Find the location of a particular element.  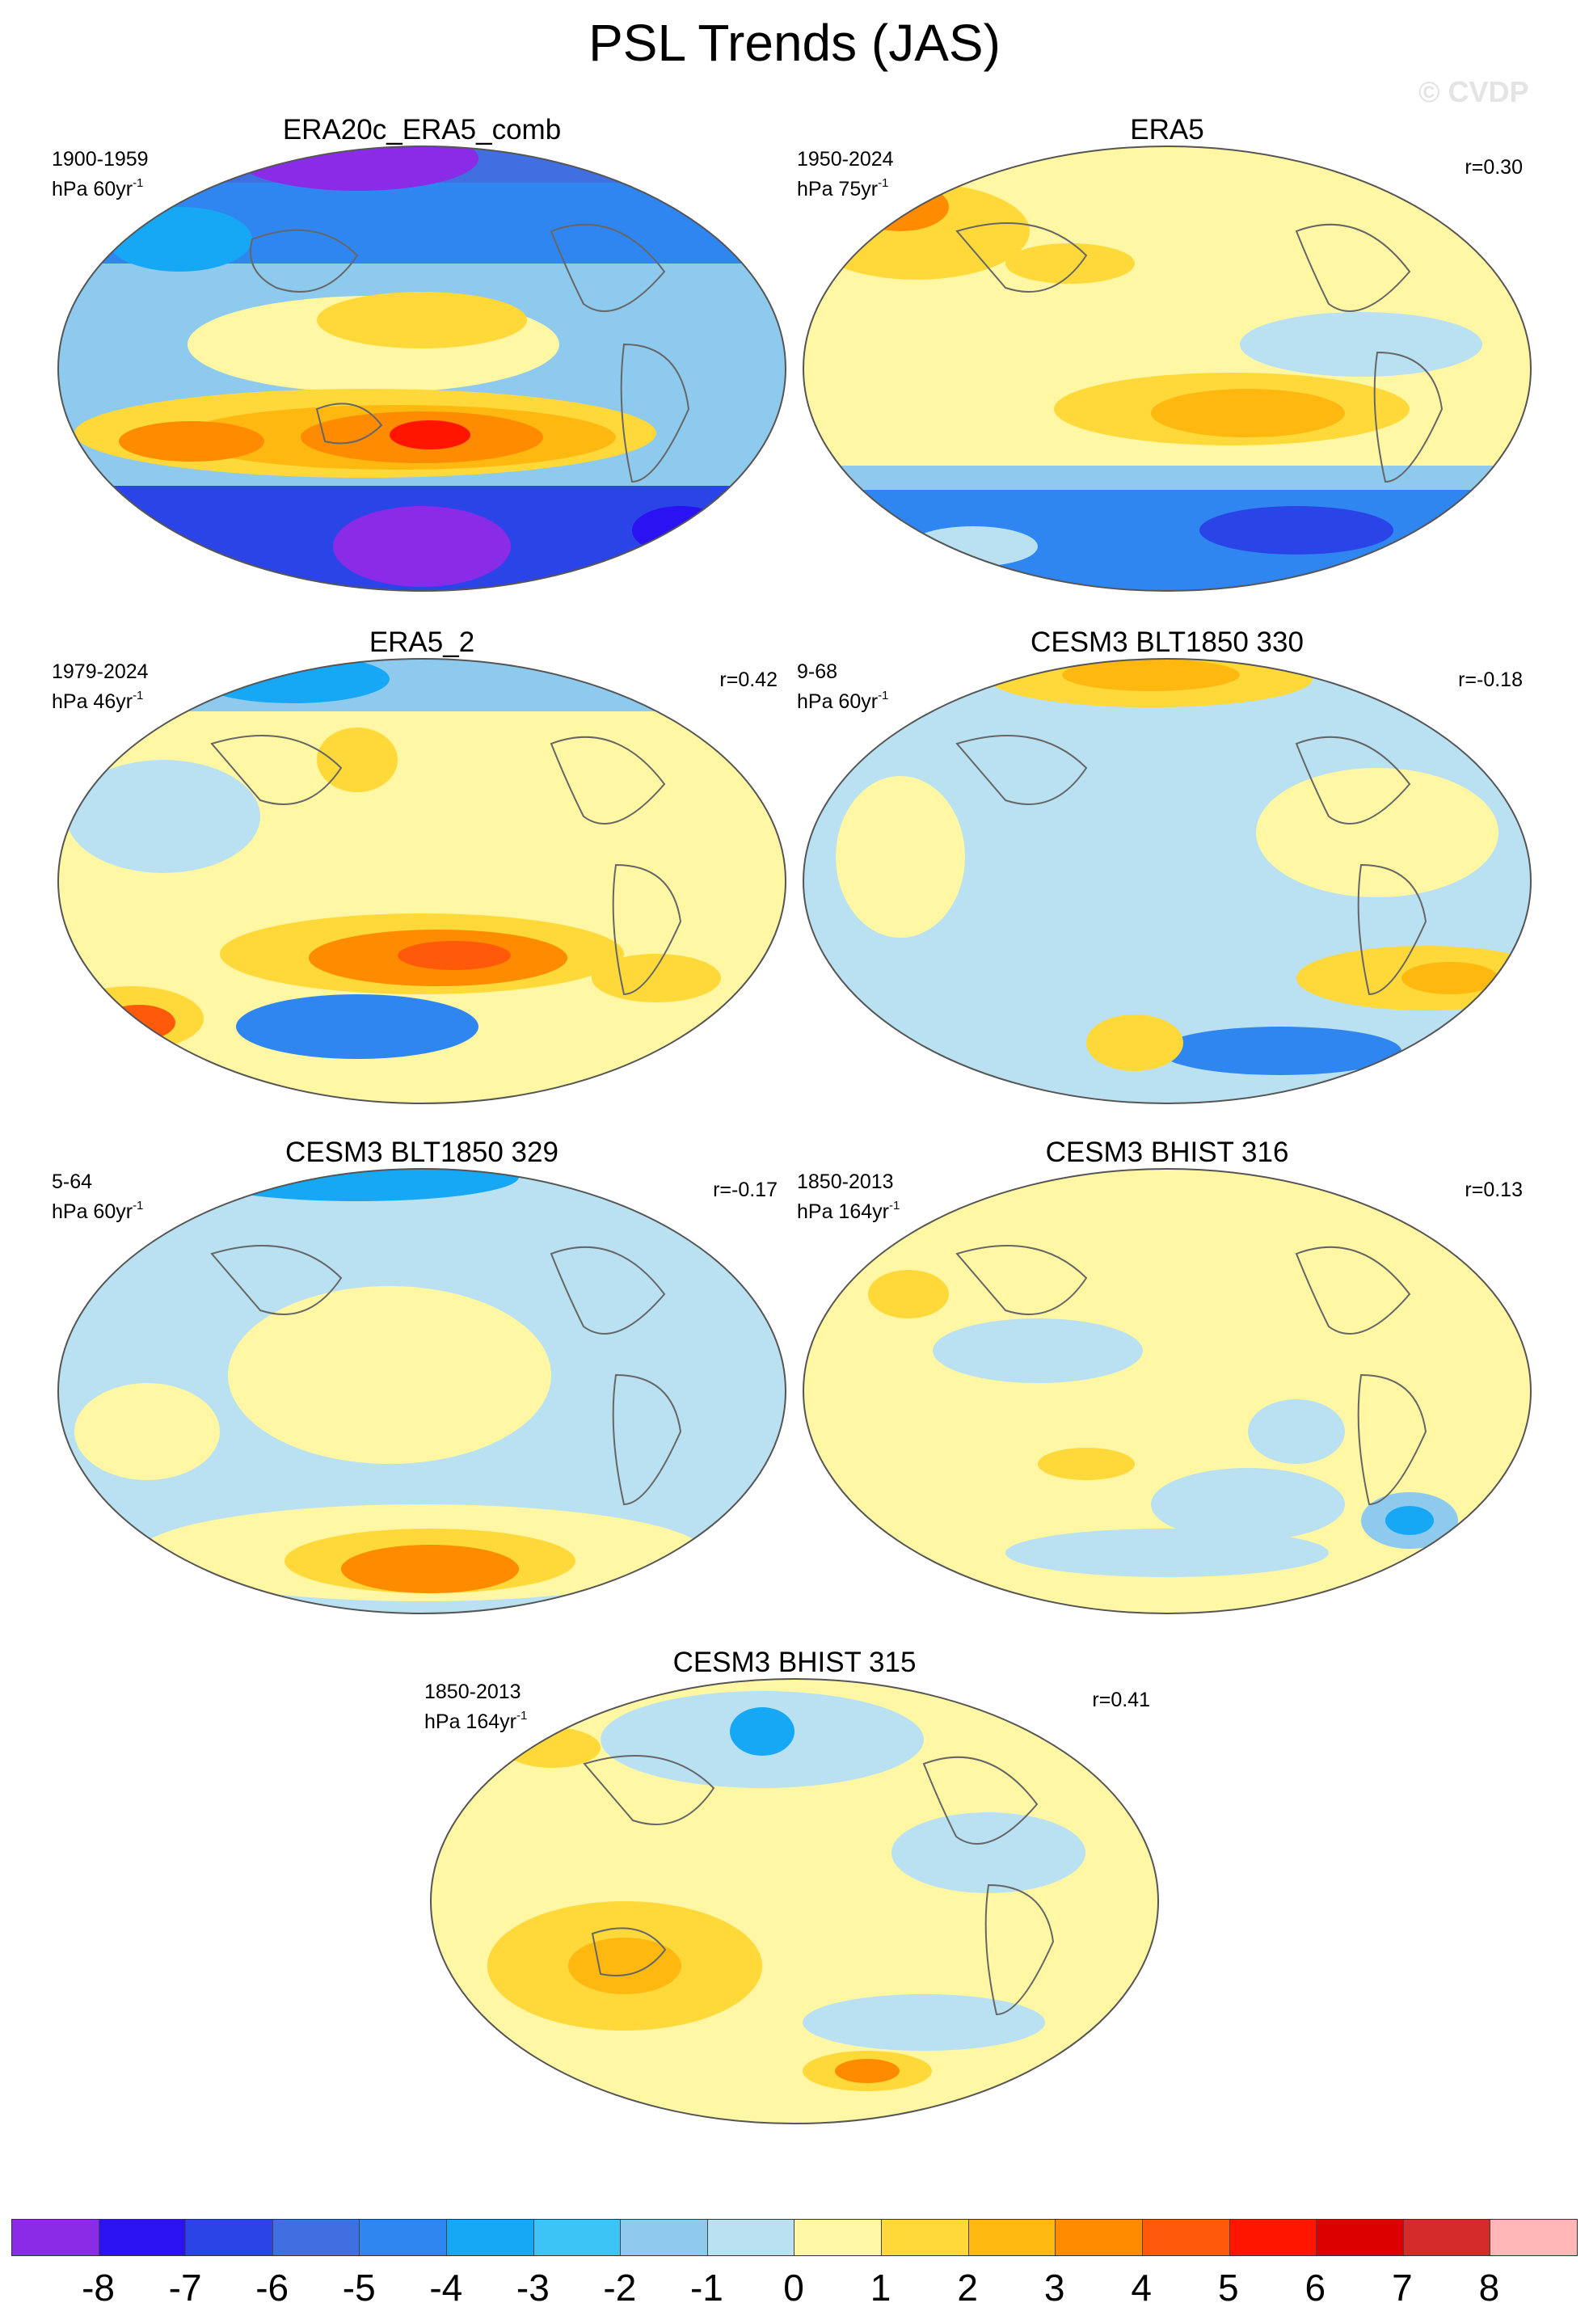

panel-title: CESM3 BHIST 316 is located at coordinates (1167, 1152).